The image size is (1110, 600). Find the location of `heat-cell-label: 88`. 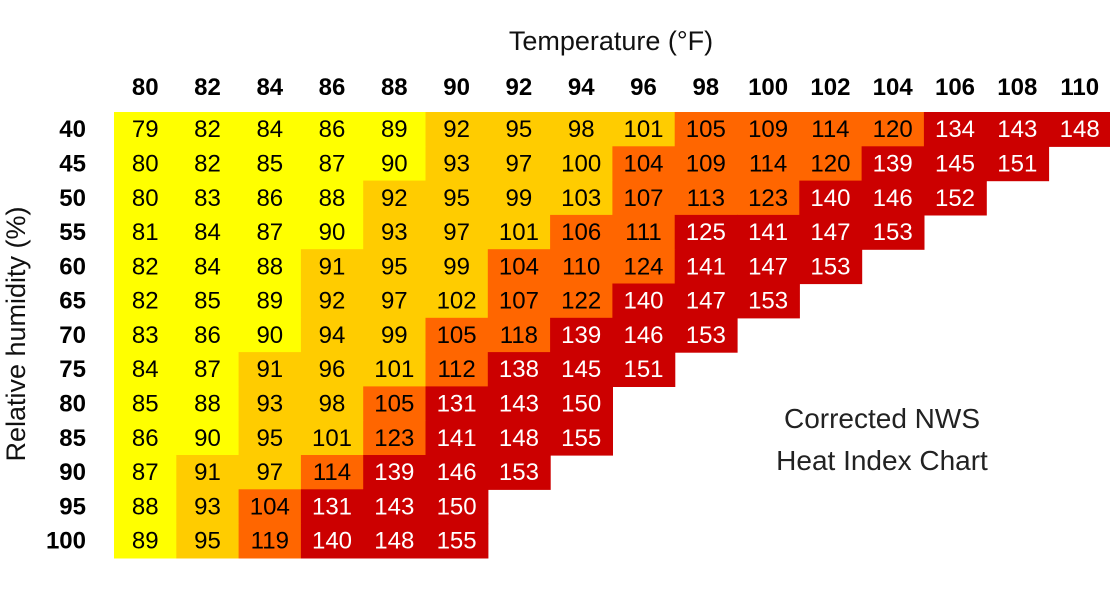

heat-cell-label: 88 is located at coordinates (207, 404).